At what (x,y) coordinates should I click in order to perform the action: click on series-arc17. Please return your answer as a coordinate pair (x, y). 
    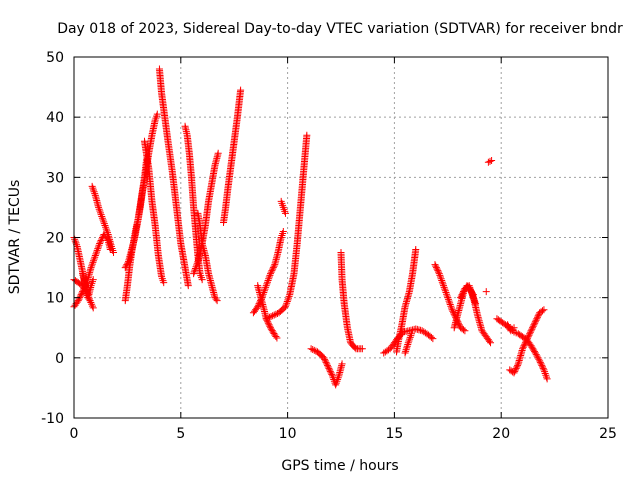
    Looking at the image, I should click on (286, 227).